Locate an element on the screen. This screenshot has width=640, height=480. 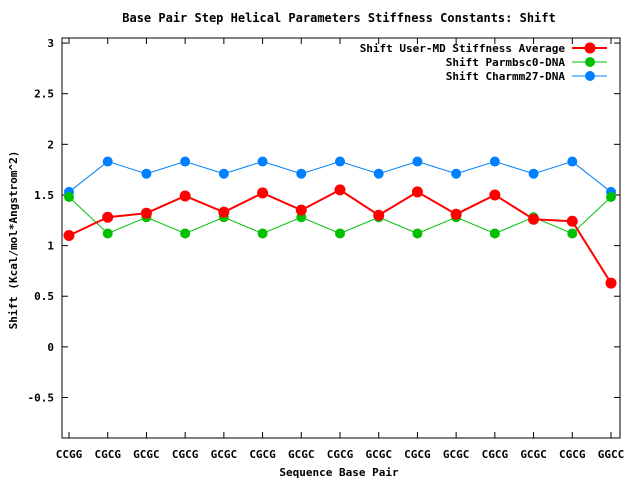
legend-label: Shift Charmm27-DNA is located at coordinates (506, 76).